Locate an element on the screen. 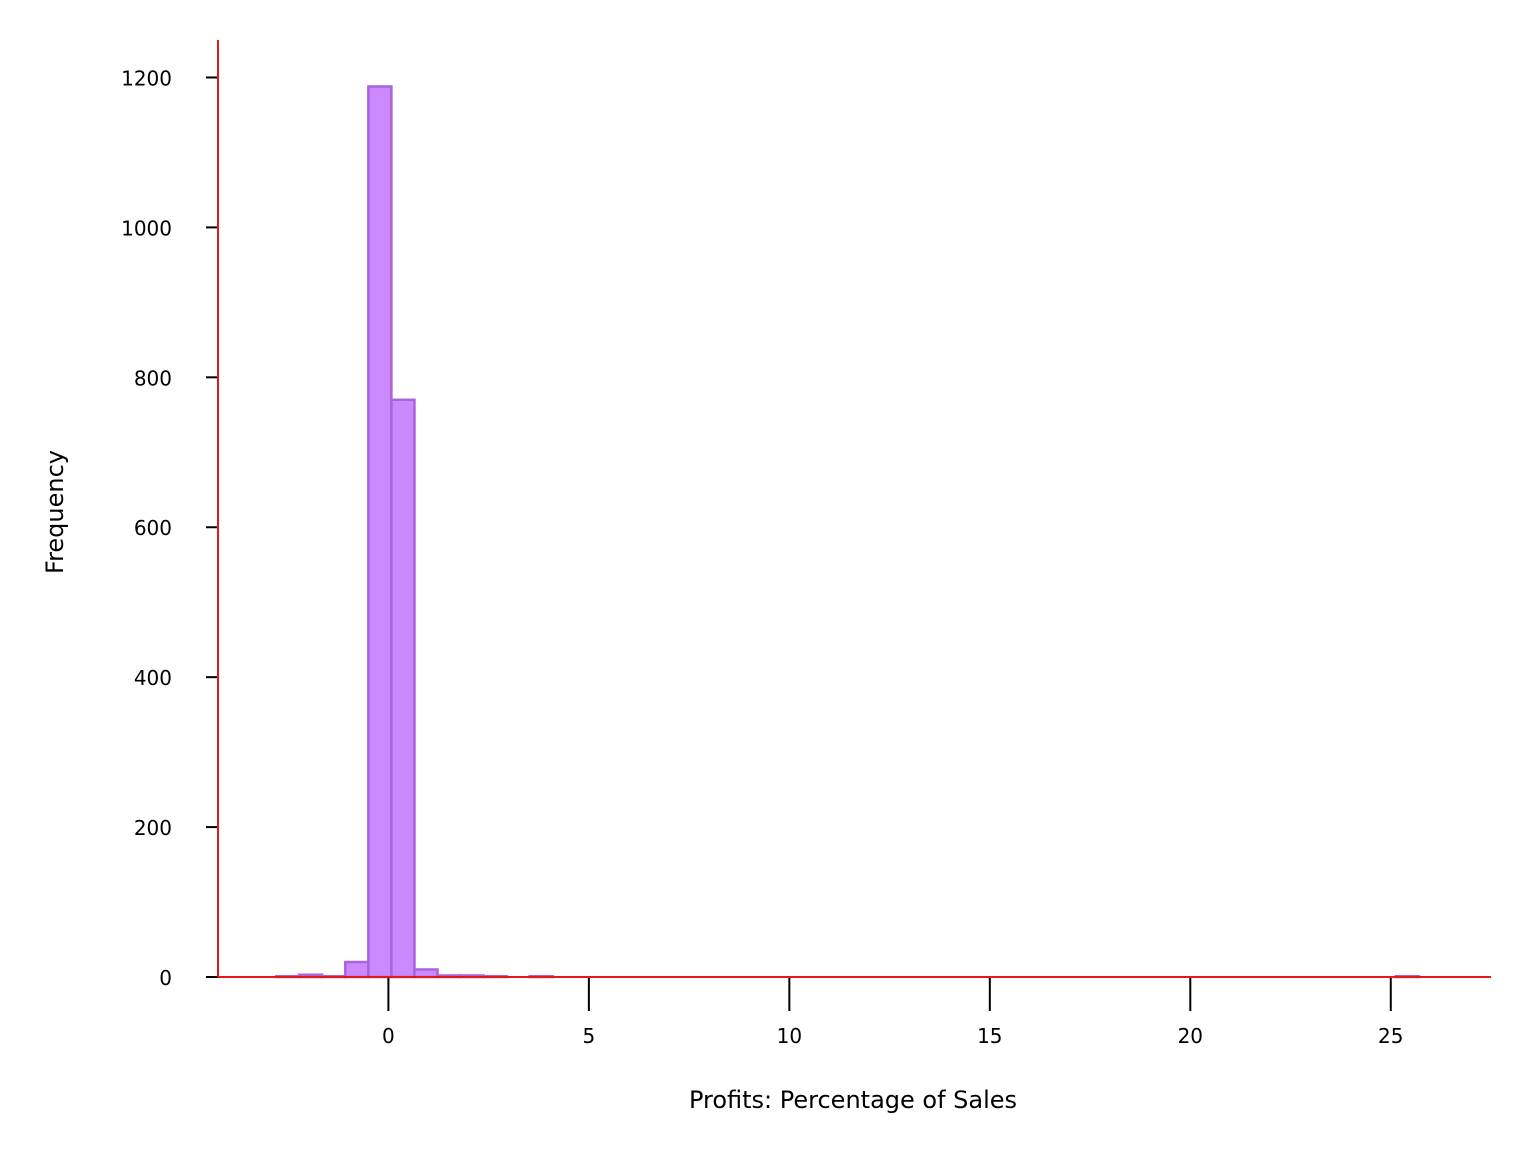  x-tick-label: 15 is located at coordinates (989, 1036).